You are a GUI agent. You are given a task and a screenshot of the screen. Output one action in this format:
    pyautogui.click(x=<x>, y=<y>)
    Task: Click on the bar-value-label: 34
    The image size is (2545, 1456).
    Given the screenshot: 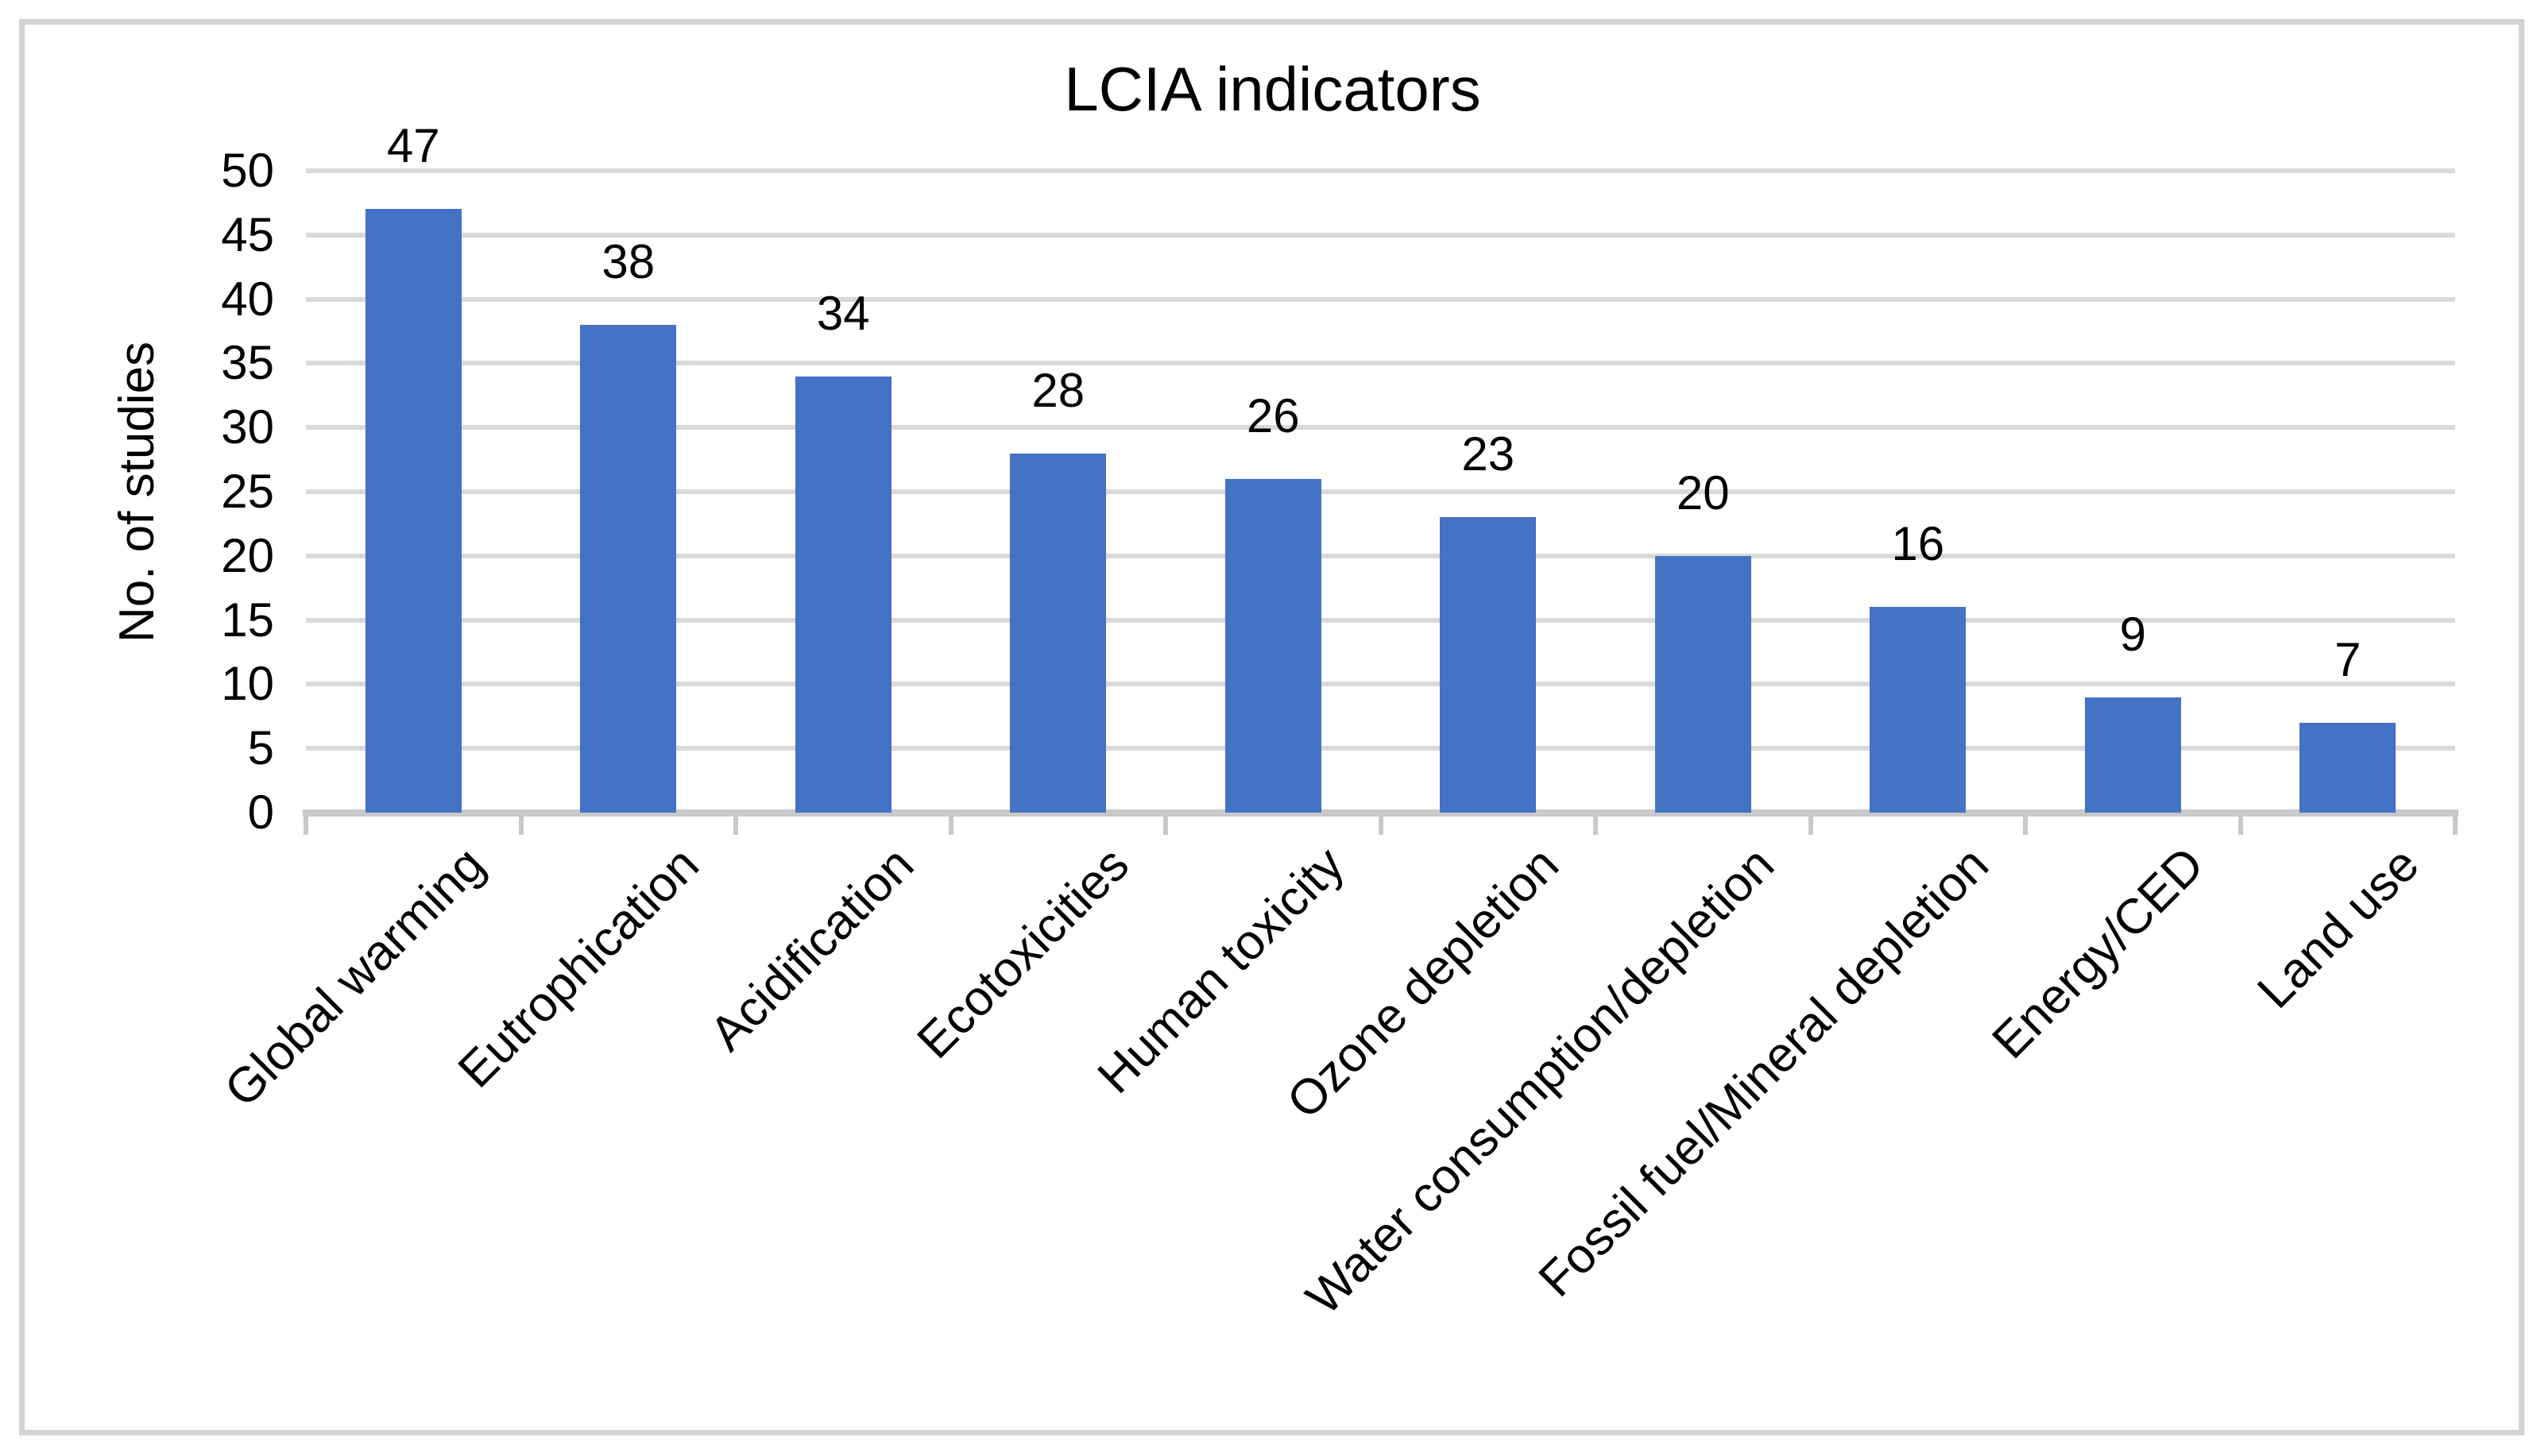 What is the action you would take?
    pyautogui.click(x=843, y=313)
    